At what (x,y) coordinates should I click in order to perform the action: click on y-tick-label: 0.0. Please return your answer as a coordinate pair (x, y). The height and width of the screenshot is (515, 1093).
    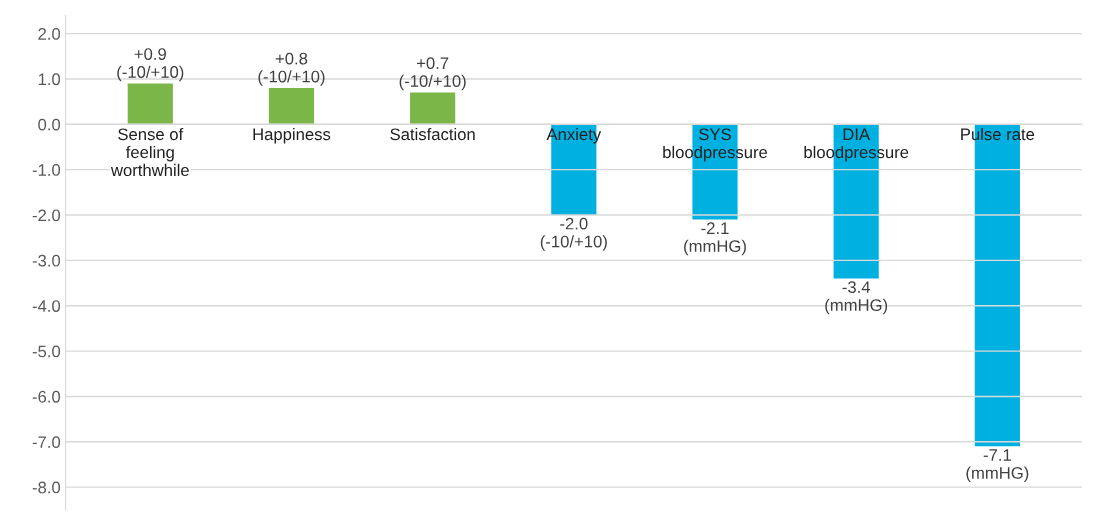
    Looking at the image, I should click on (49, 124).